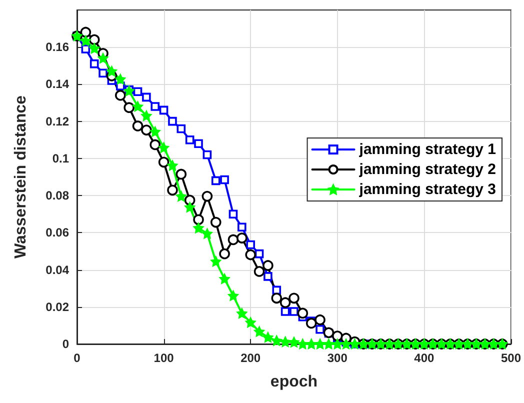  Describe the element at coordinates (164, 358) in the screenshot. I see `x-tick-label: 100` at that location.